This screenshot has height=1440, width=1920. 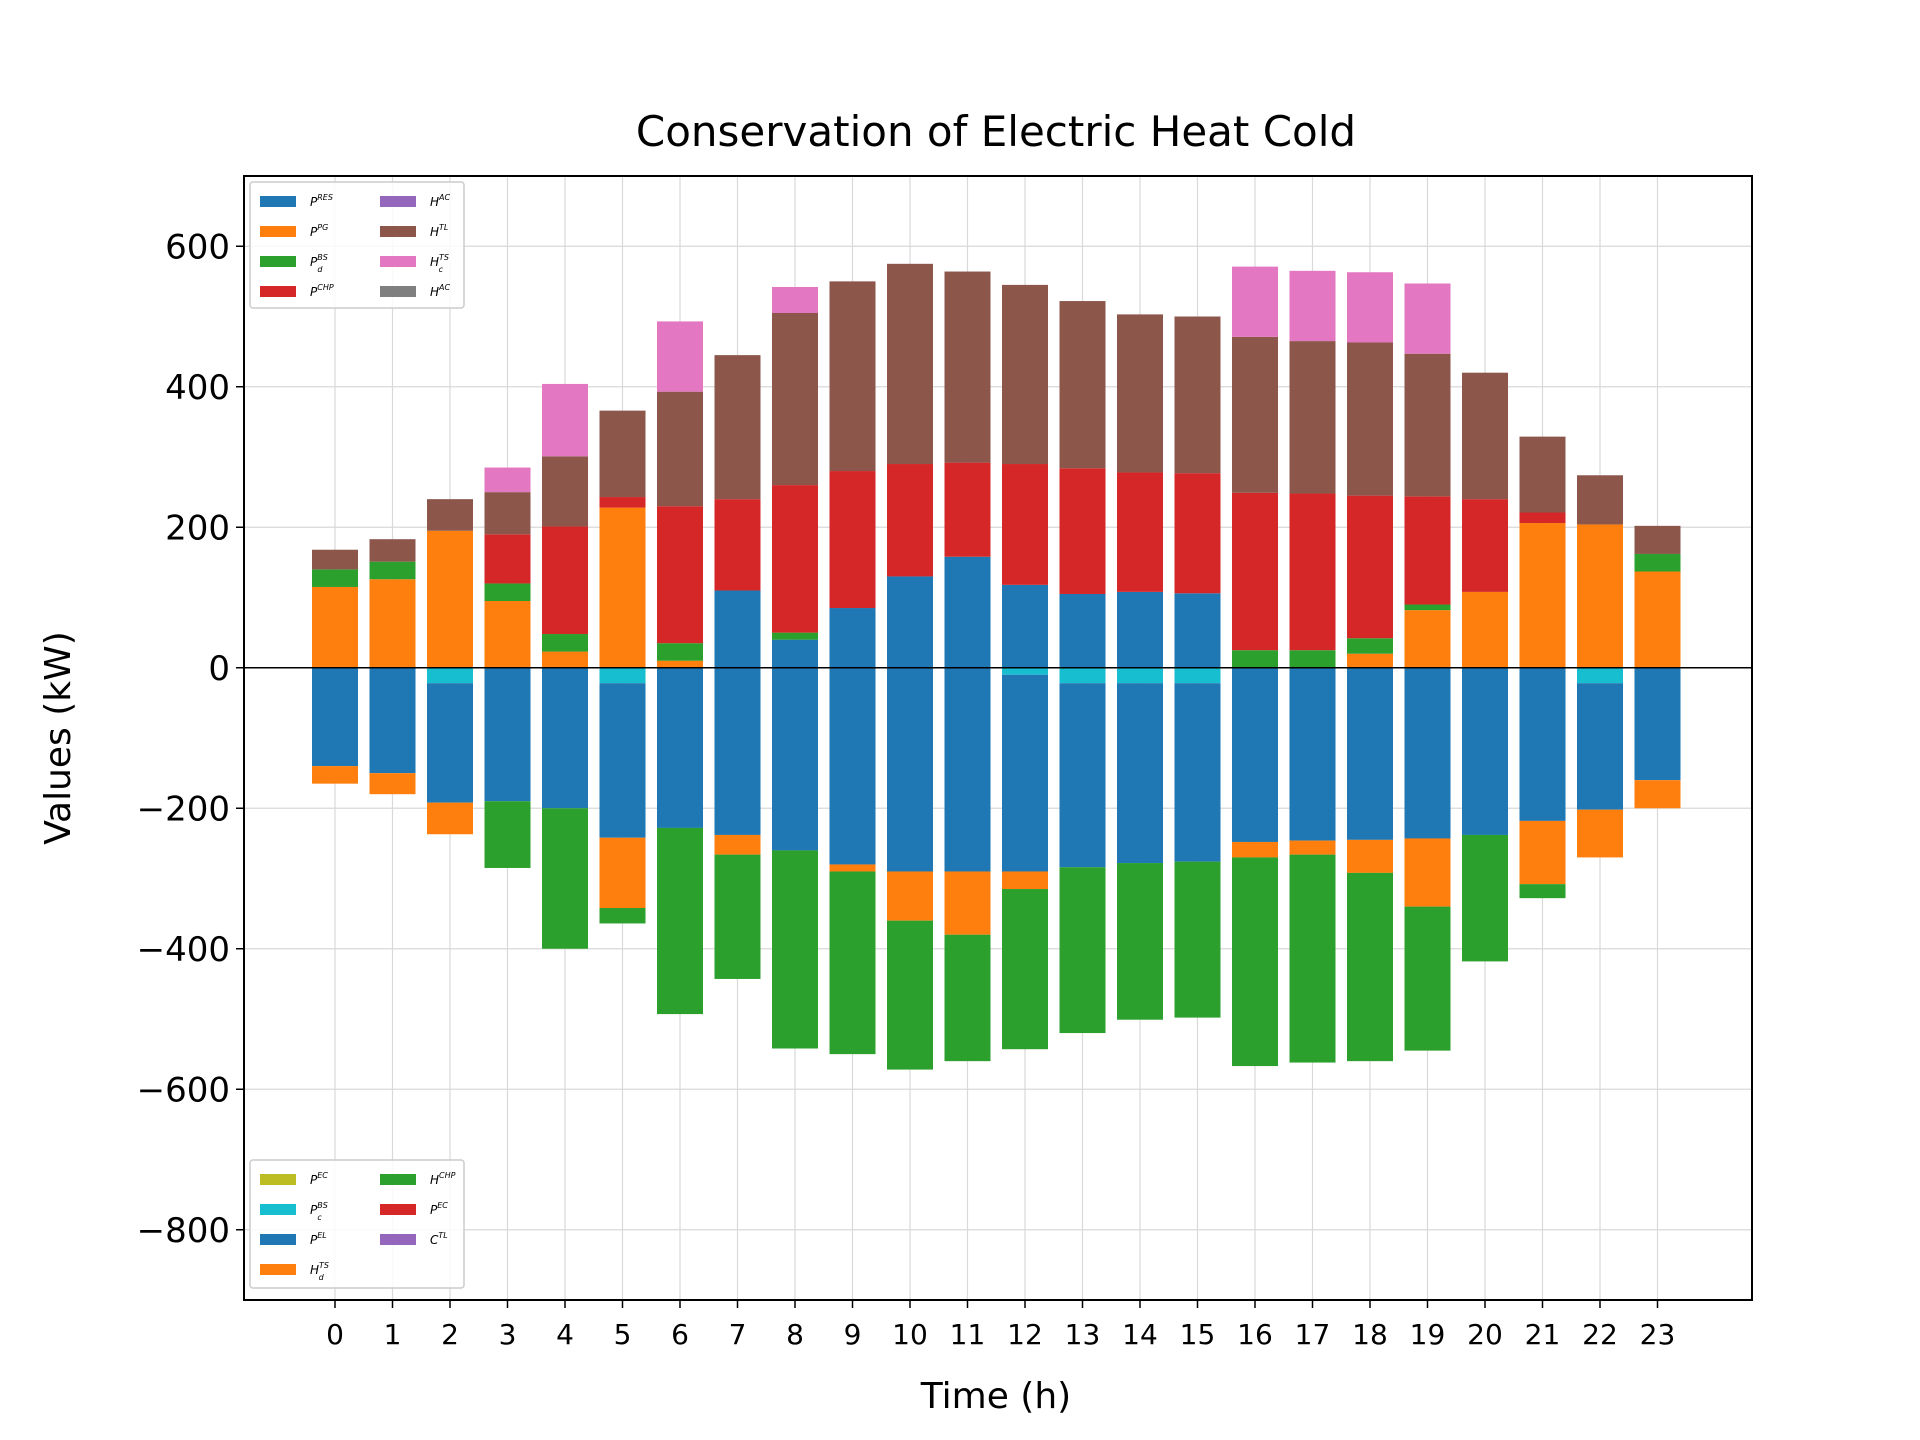 I want to click on x-tick-label: 7, so click(x=738, y=1334).